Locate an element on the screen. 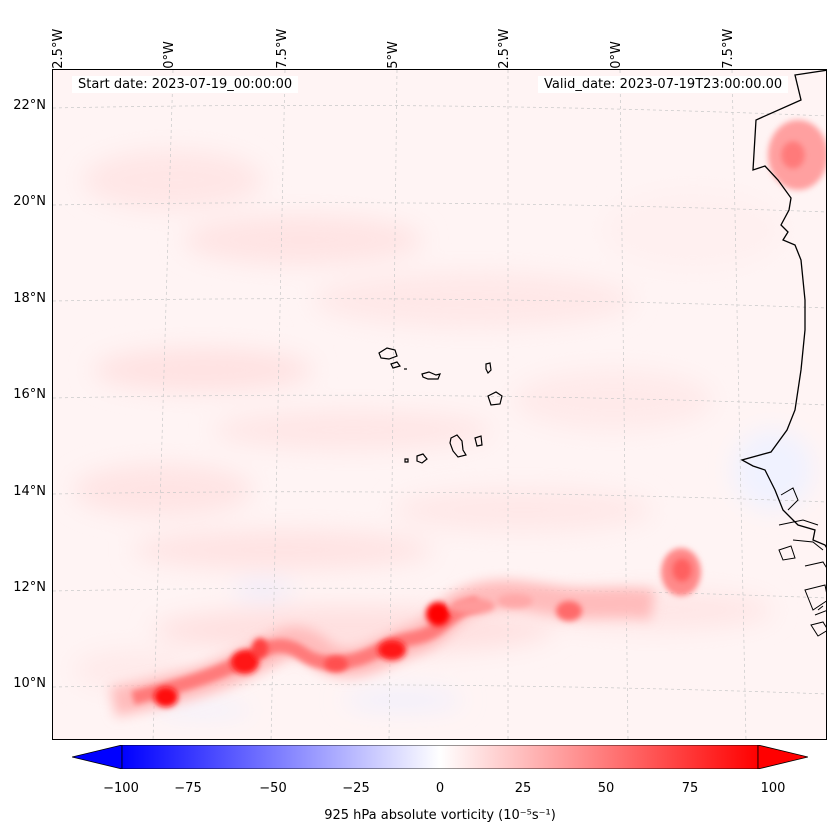  colorbar-gradient is located at coordinates (440, 757).